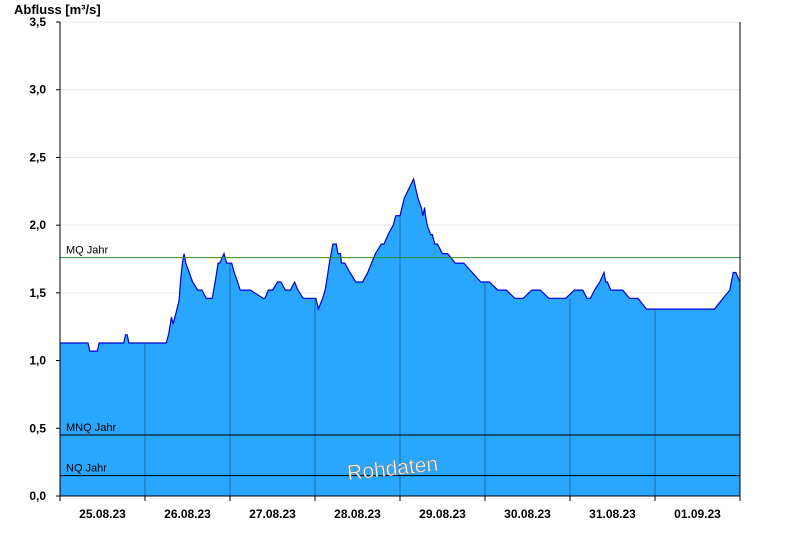  Describe the element at coordinates (527, 514) in the screenshot. I see `x-tick-label-5: 30.08.23` at that location.